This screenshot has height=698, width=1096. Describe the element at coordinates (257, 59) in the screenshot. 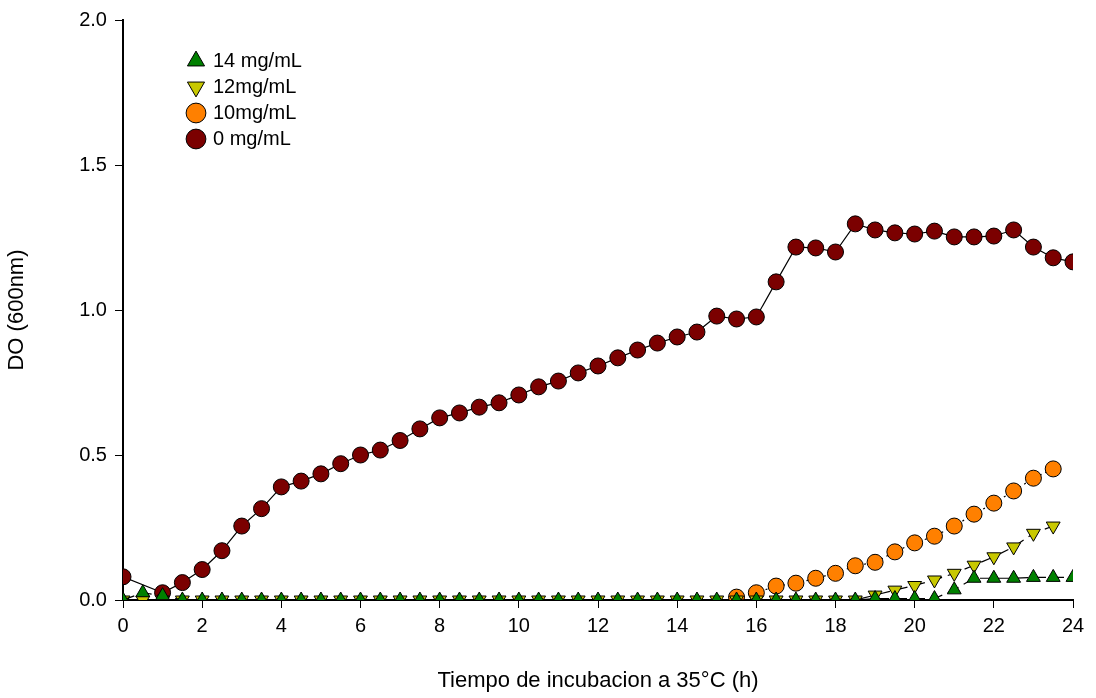

I see `legend-label: 14 mg/mL` at that location.